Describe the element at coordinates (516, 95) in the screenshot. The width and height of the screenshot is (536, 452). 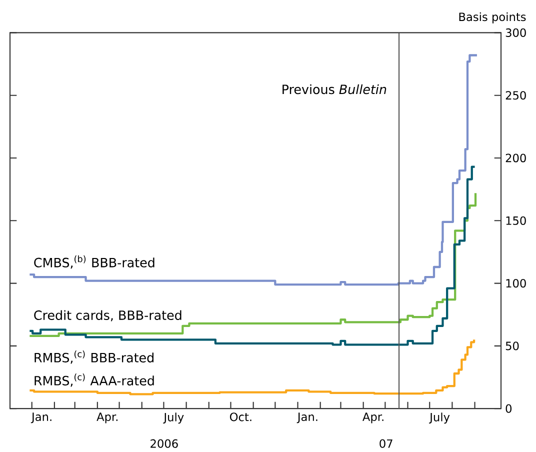
I see `y-tick-label: 250` at that location.